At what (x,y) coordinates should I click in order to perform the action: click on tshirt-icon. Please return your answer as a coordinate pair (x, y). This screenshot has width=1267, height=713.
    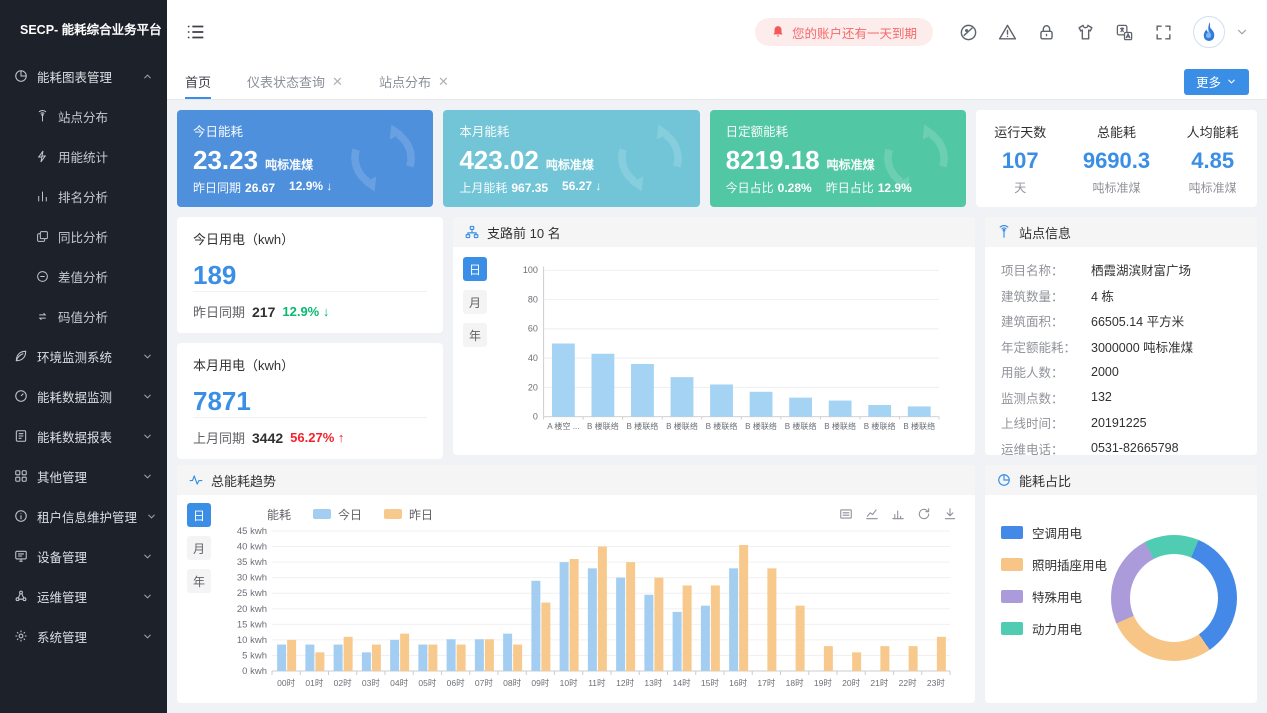
    Looking at the image, I should click on (1085, 32).